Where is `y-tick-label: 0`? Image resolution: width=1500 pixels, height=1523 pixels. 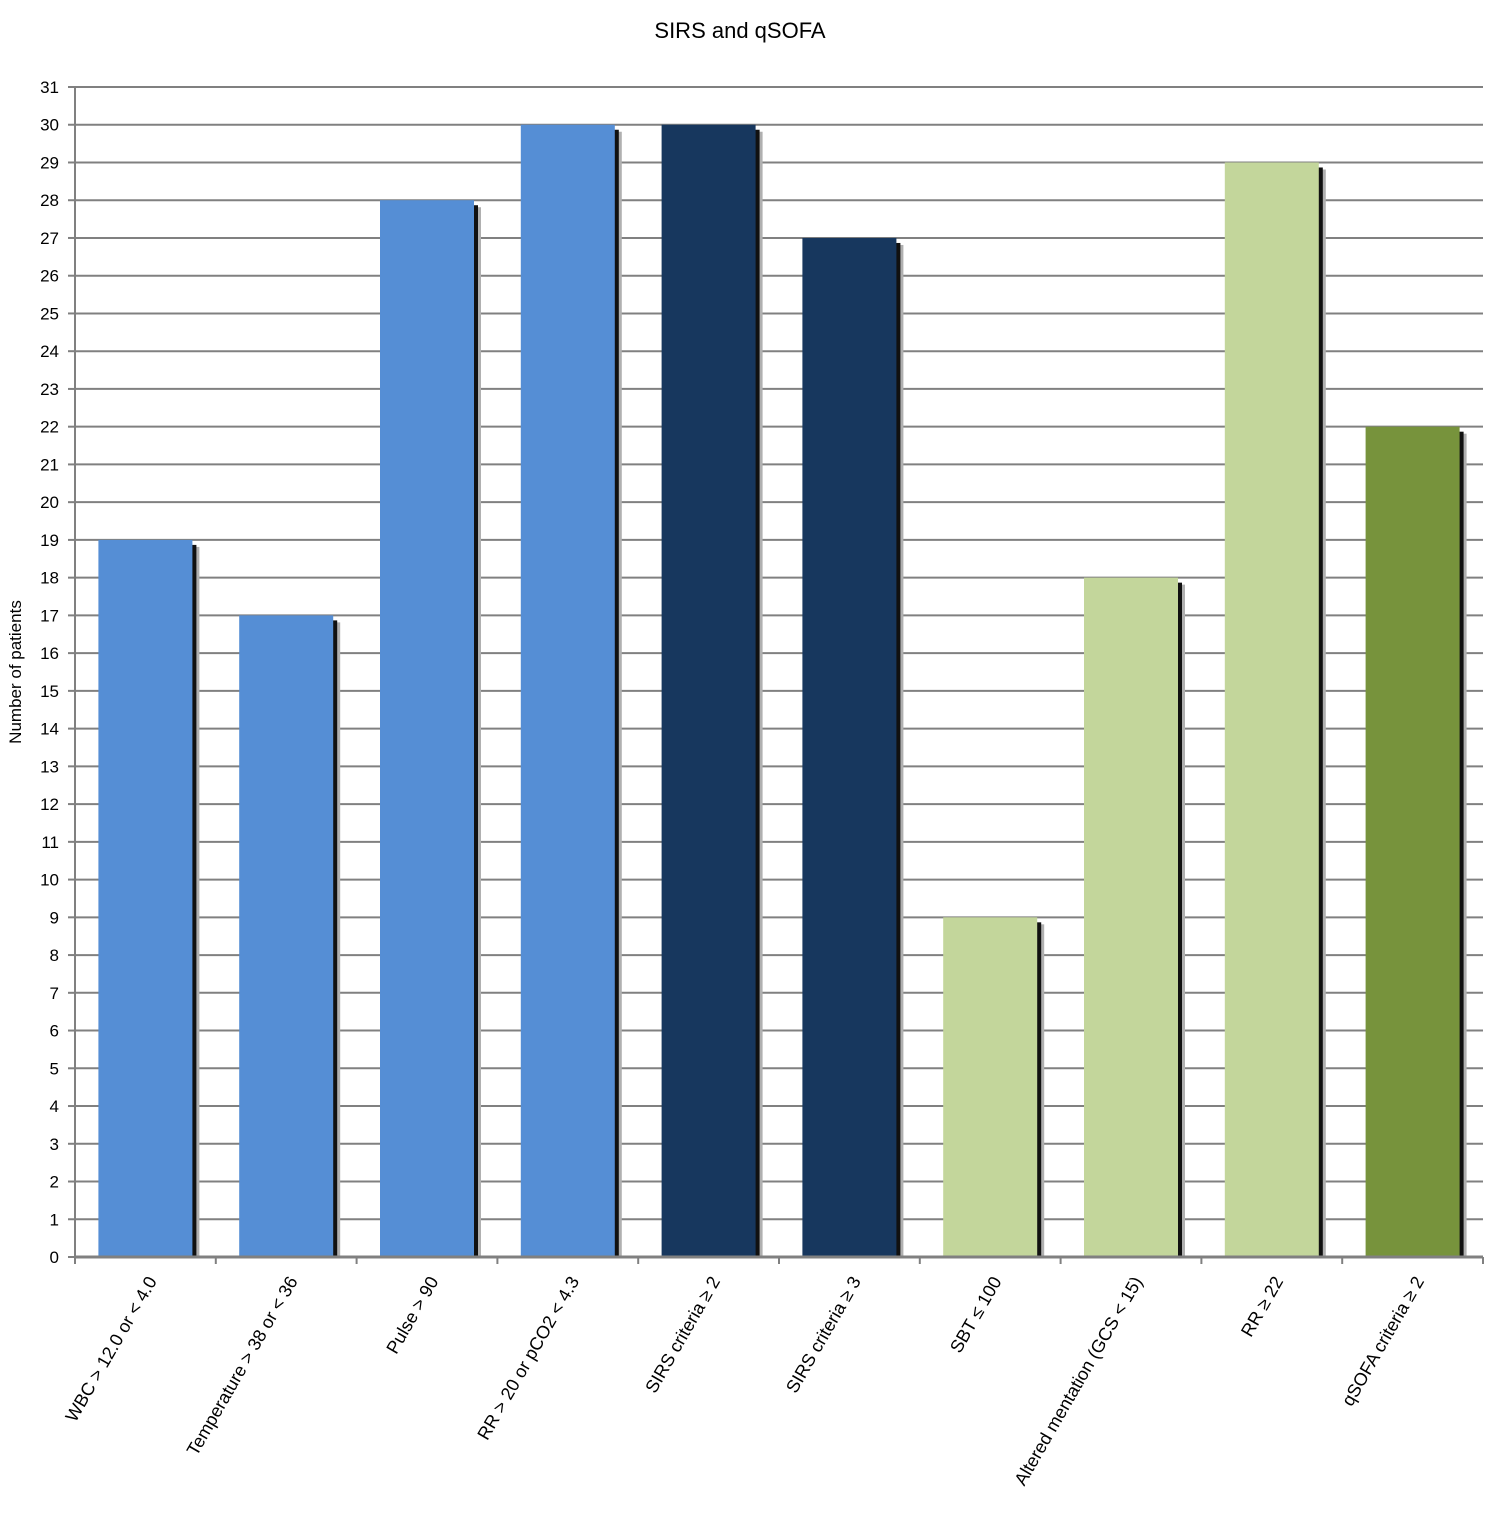
y-tick-label: 0 is located at coordinates (54, 1257).